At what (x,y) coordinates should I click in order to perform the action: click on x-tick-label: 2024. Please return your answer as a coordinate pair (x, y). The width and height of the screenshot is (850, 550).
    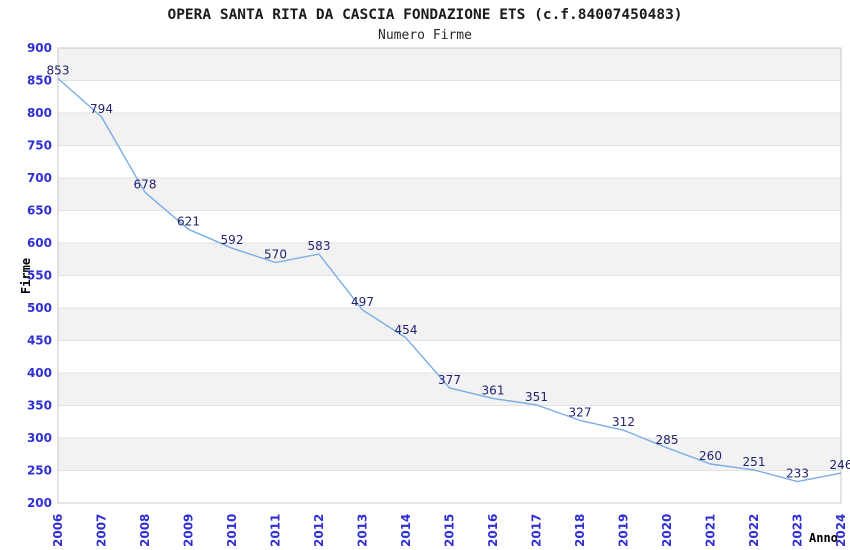
    Looking at the image, I should click on (841, 530).